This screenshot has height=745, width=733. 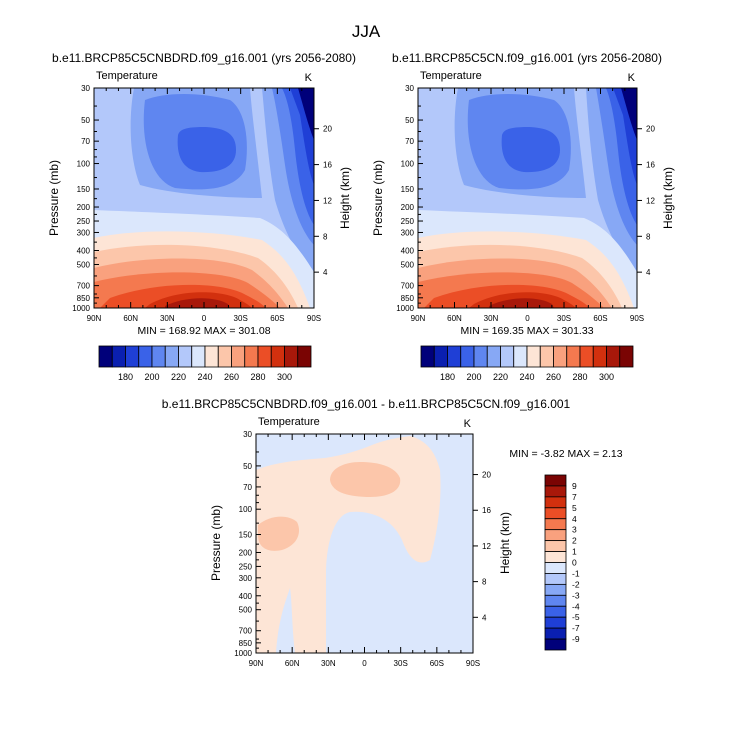 I want to click on colorbar-label: -9, so click(x=576, y=639).